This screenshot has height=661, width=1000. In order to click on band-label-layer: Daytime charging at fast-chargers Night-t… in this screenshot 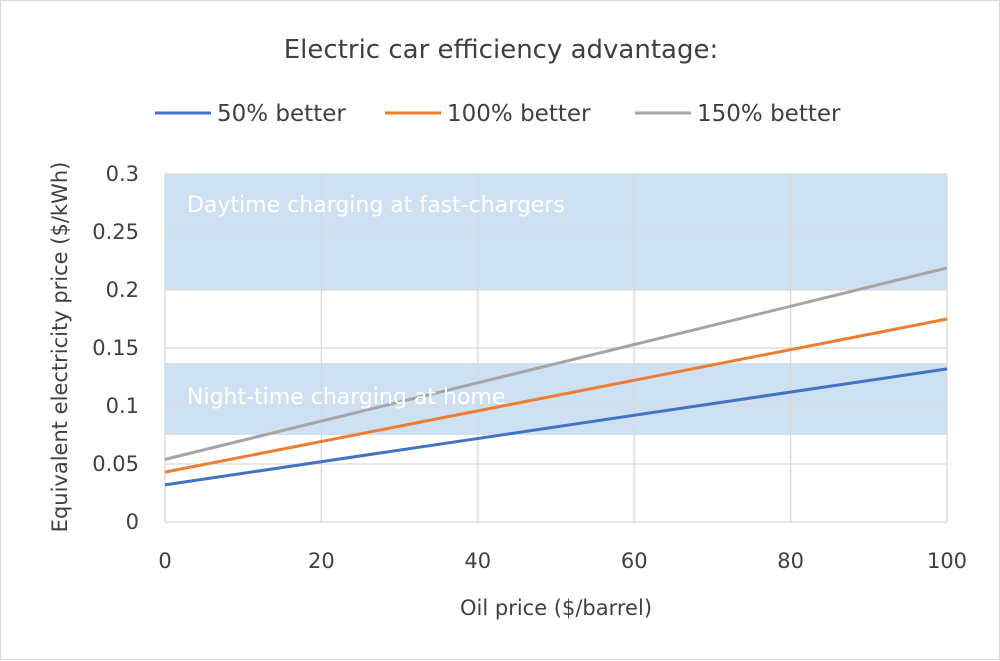, I will do `click(376, 301)`.